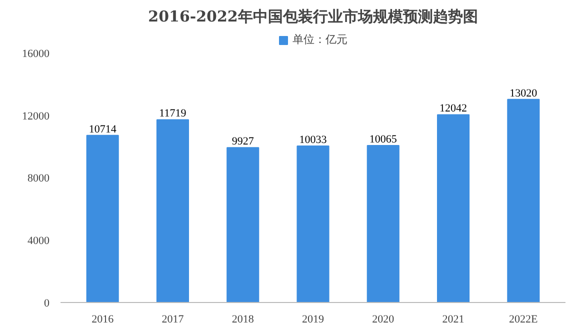 The height and width of the screenshot is (334, 587). What do you see at coordinates (383, 320) in the screenshot?
I see `x-tick-label: 2020` at bounding box center [383, 320].